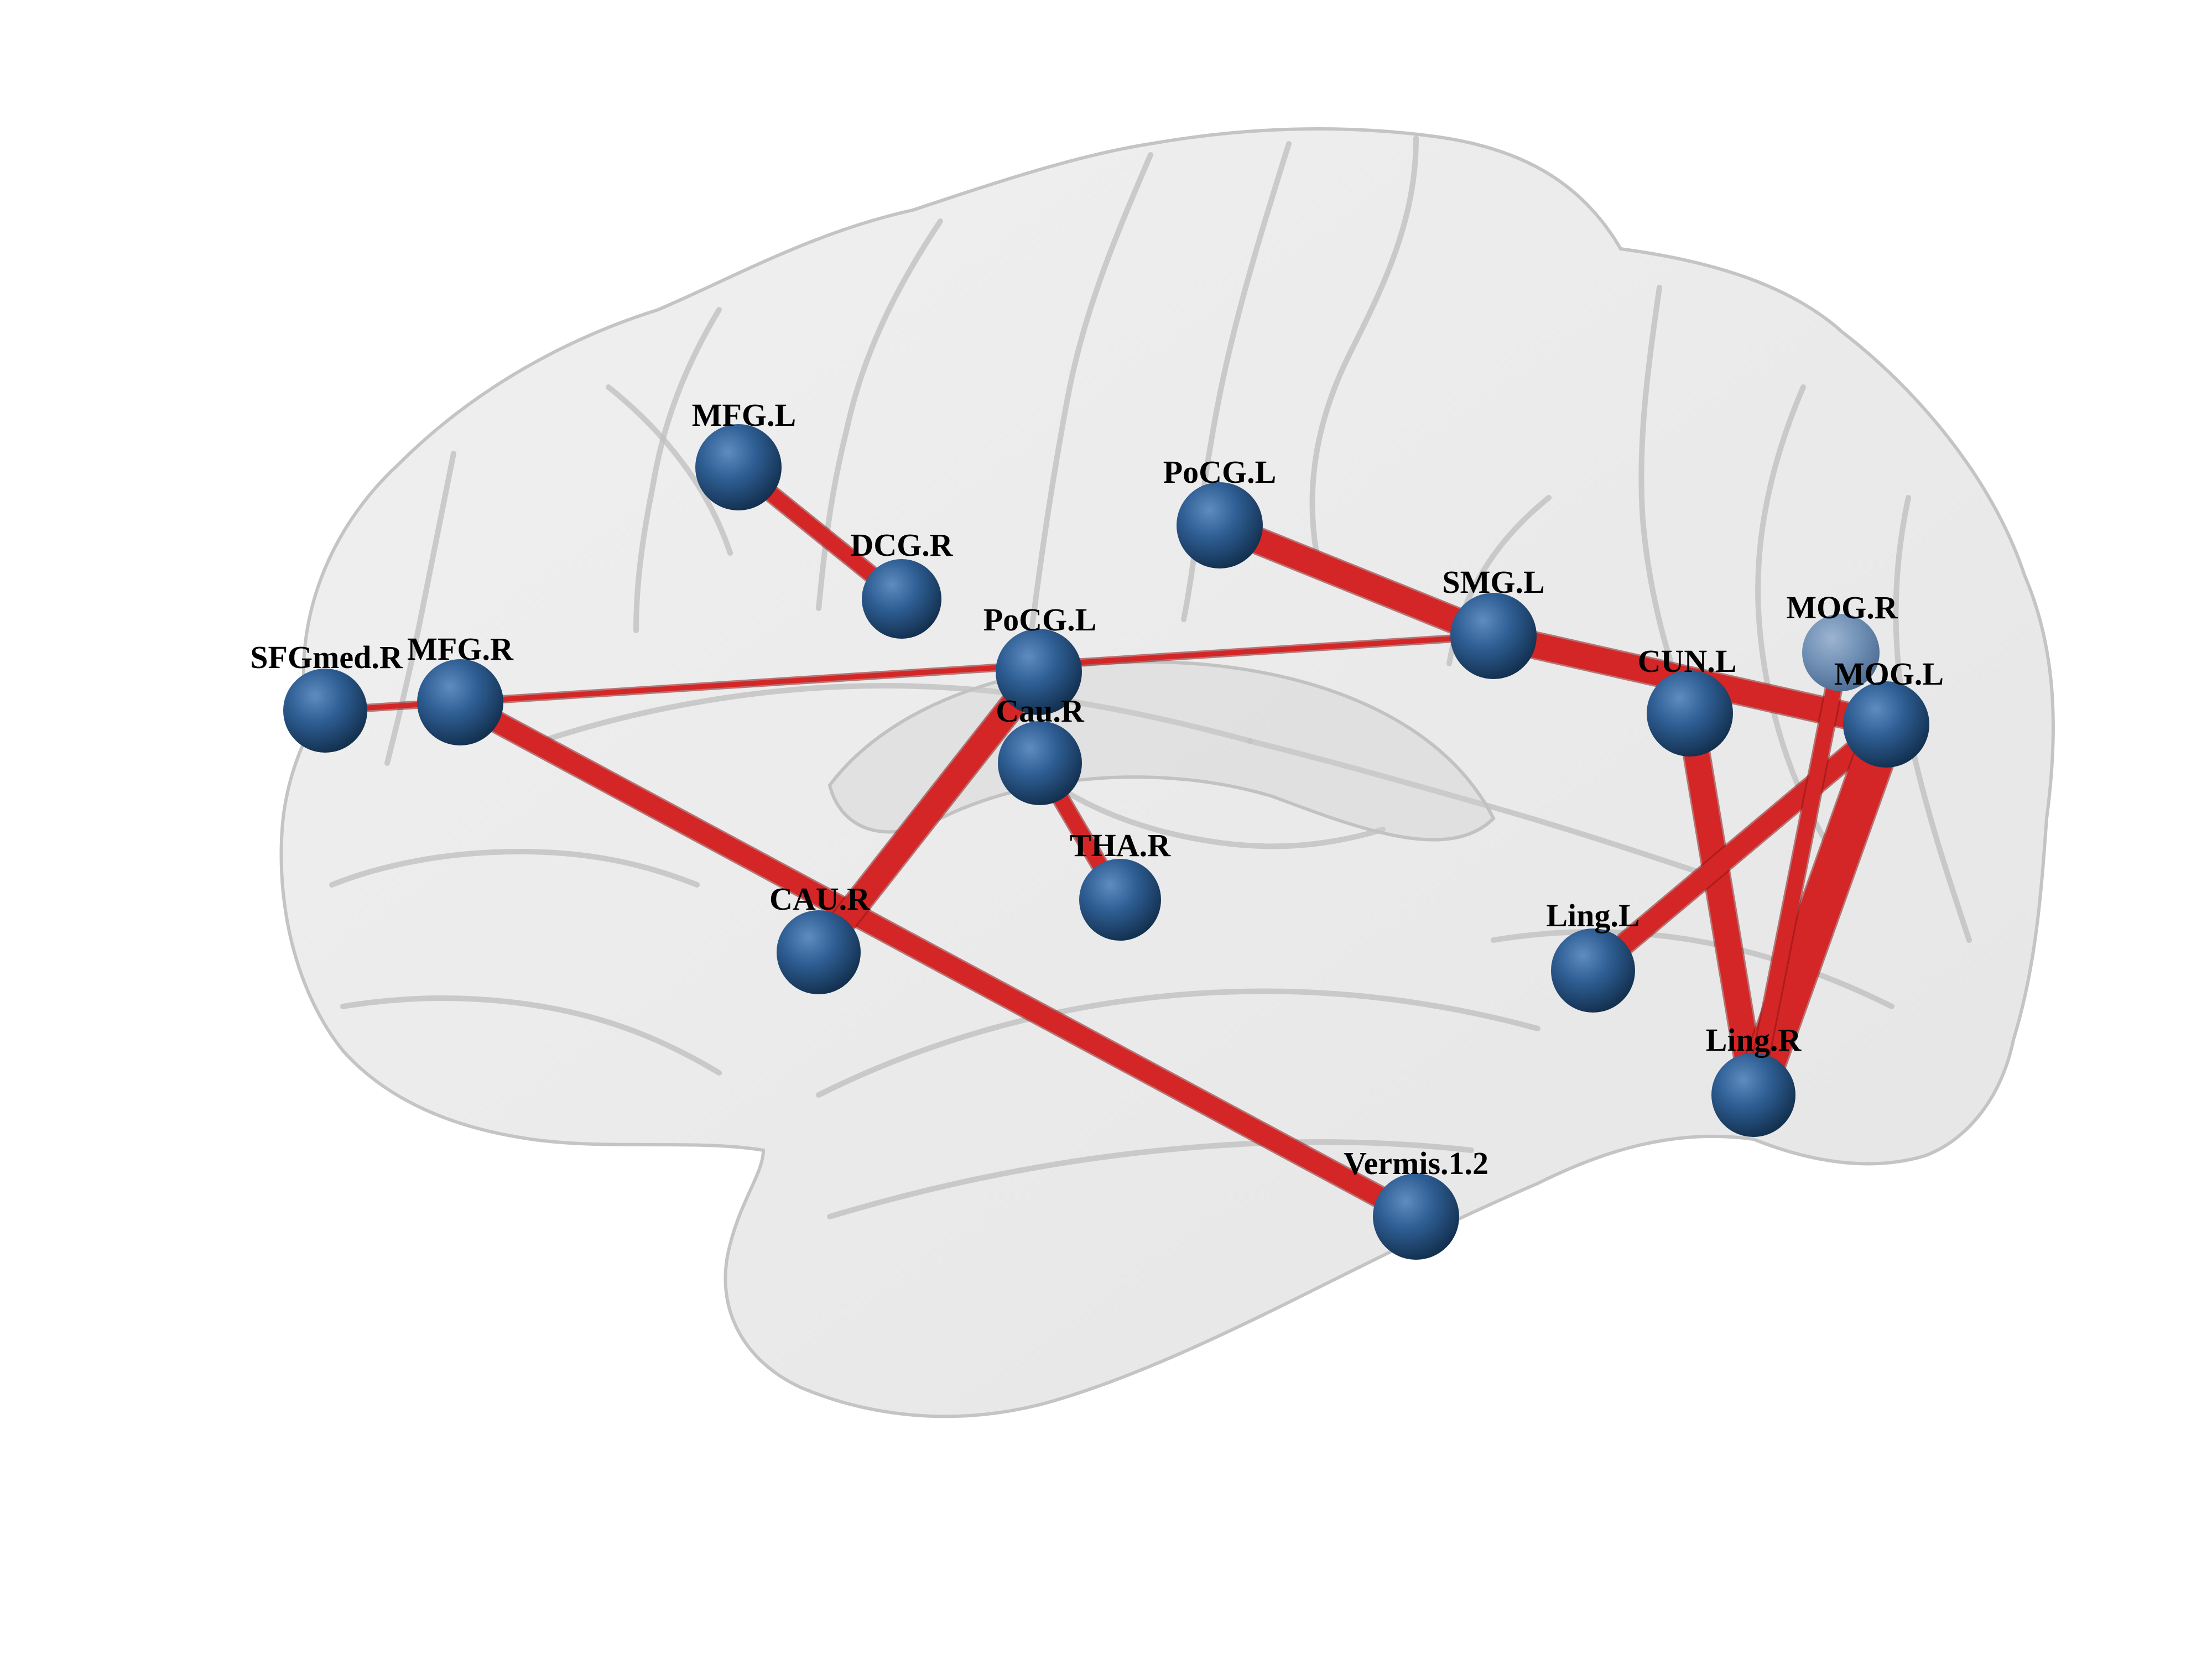 The height and width of the screenshot is (1659, 2212). I want to click on node-CUN_L, so click(1690, 714).